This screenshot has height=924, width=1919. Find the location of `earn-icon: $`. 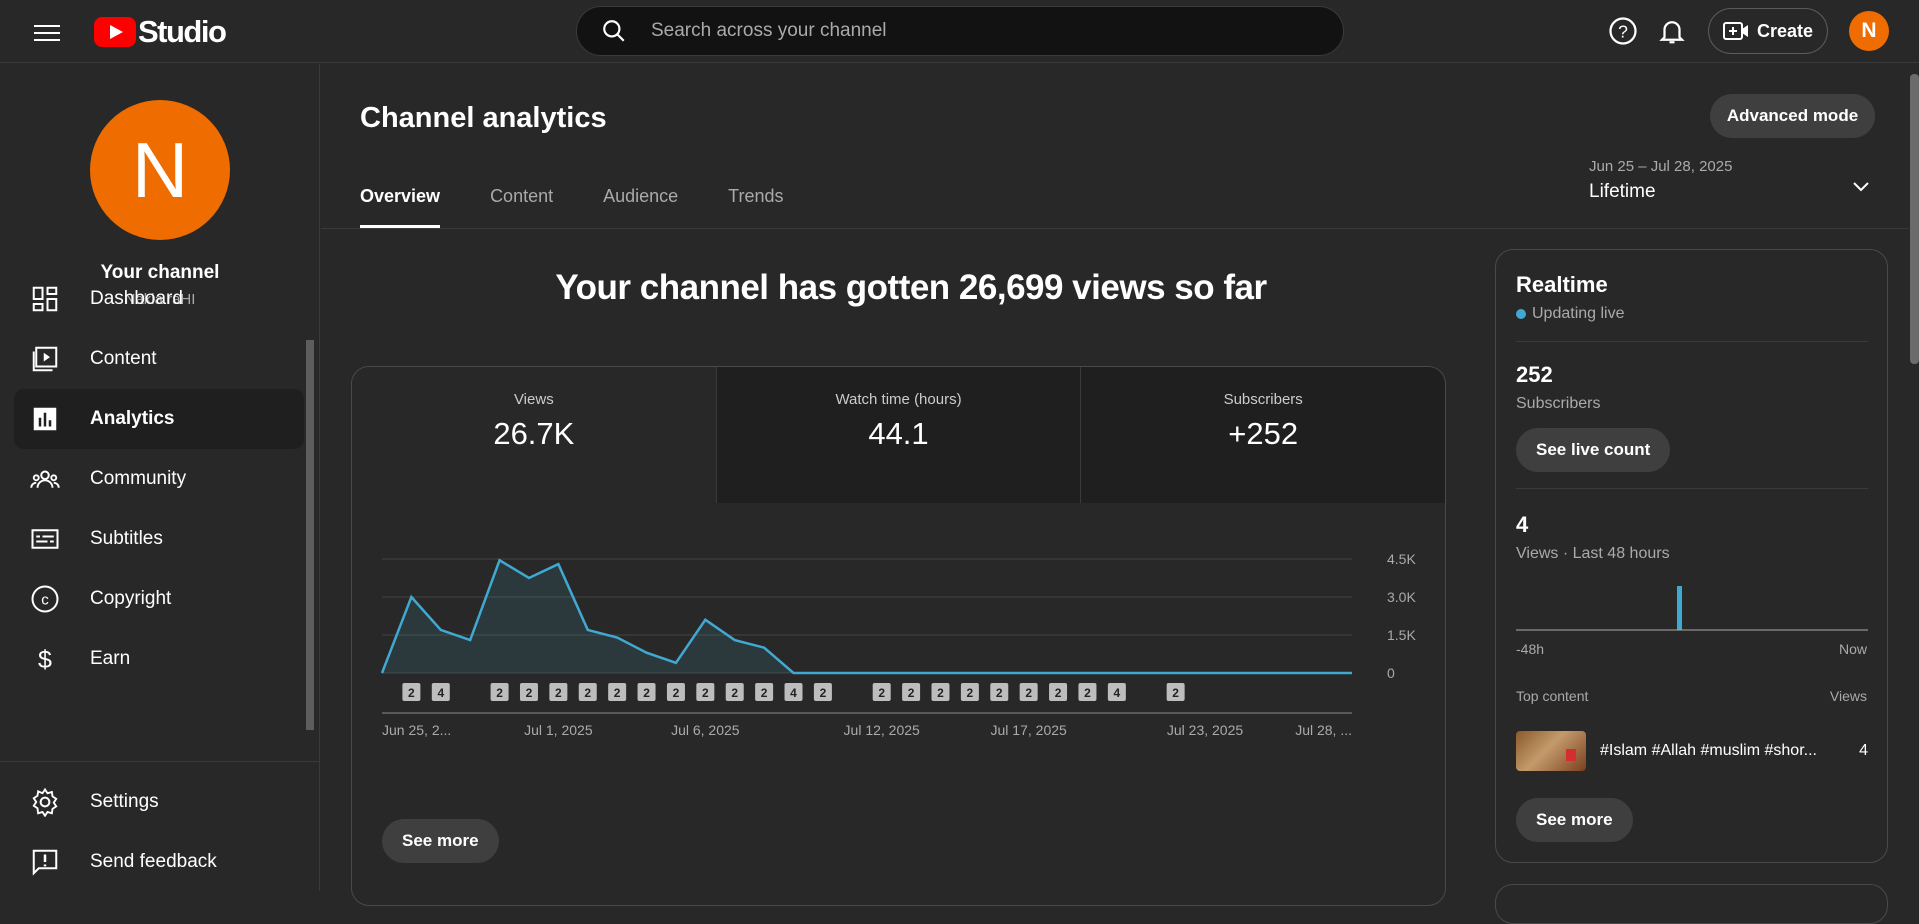

earn-icon: $ is located at coordinates (45, 660).